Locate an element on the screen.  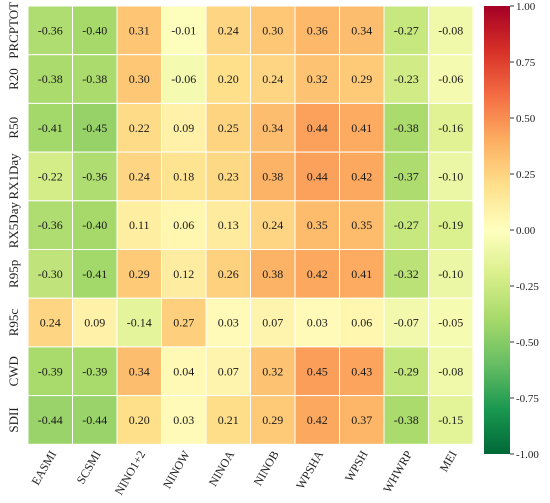
column-label: WPSH is located at coordinates (356, 466).